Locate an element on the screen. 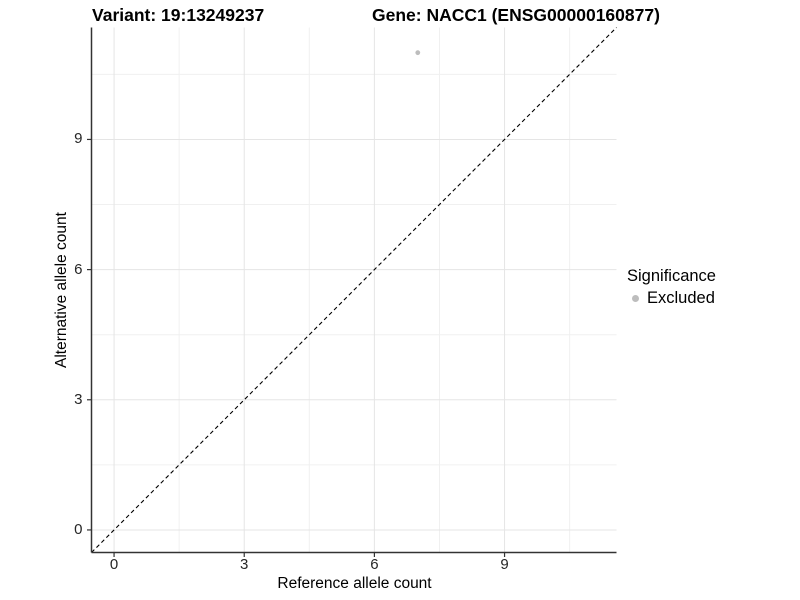 This screenshot has width=800, height=600. x-tick-label: 3 is located at coordinates (244, 564).